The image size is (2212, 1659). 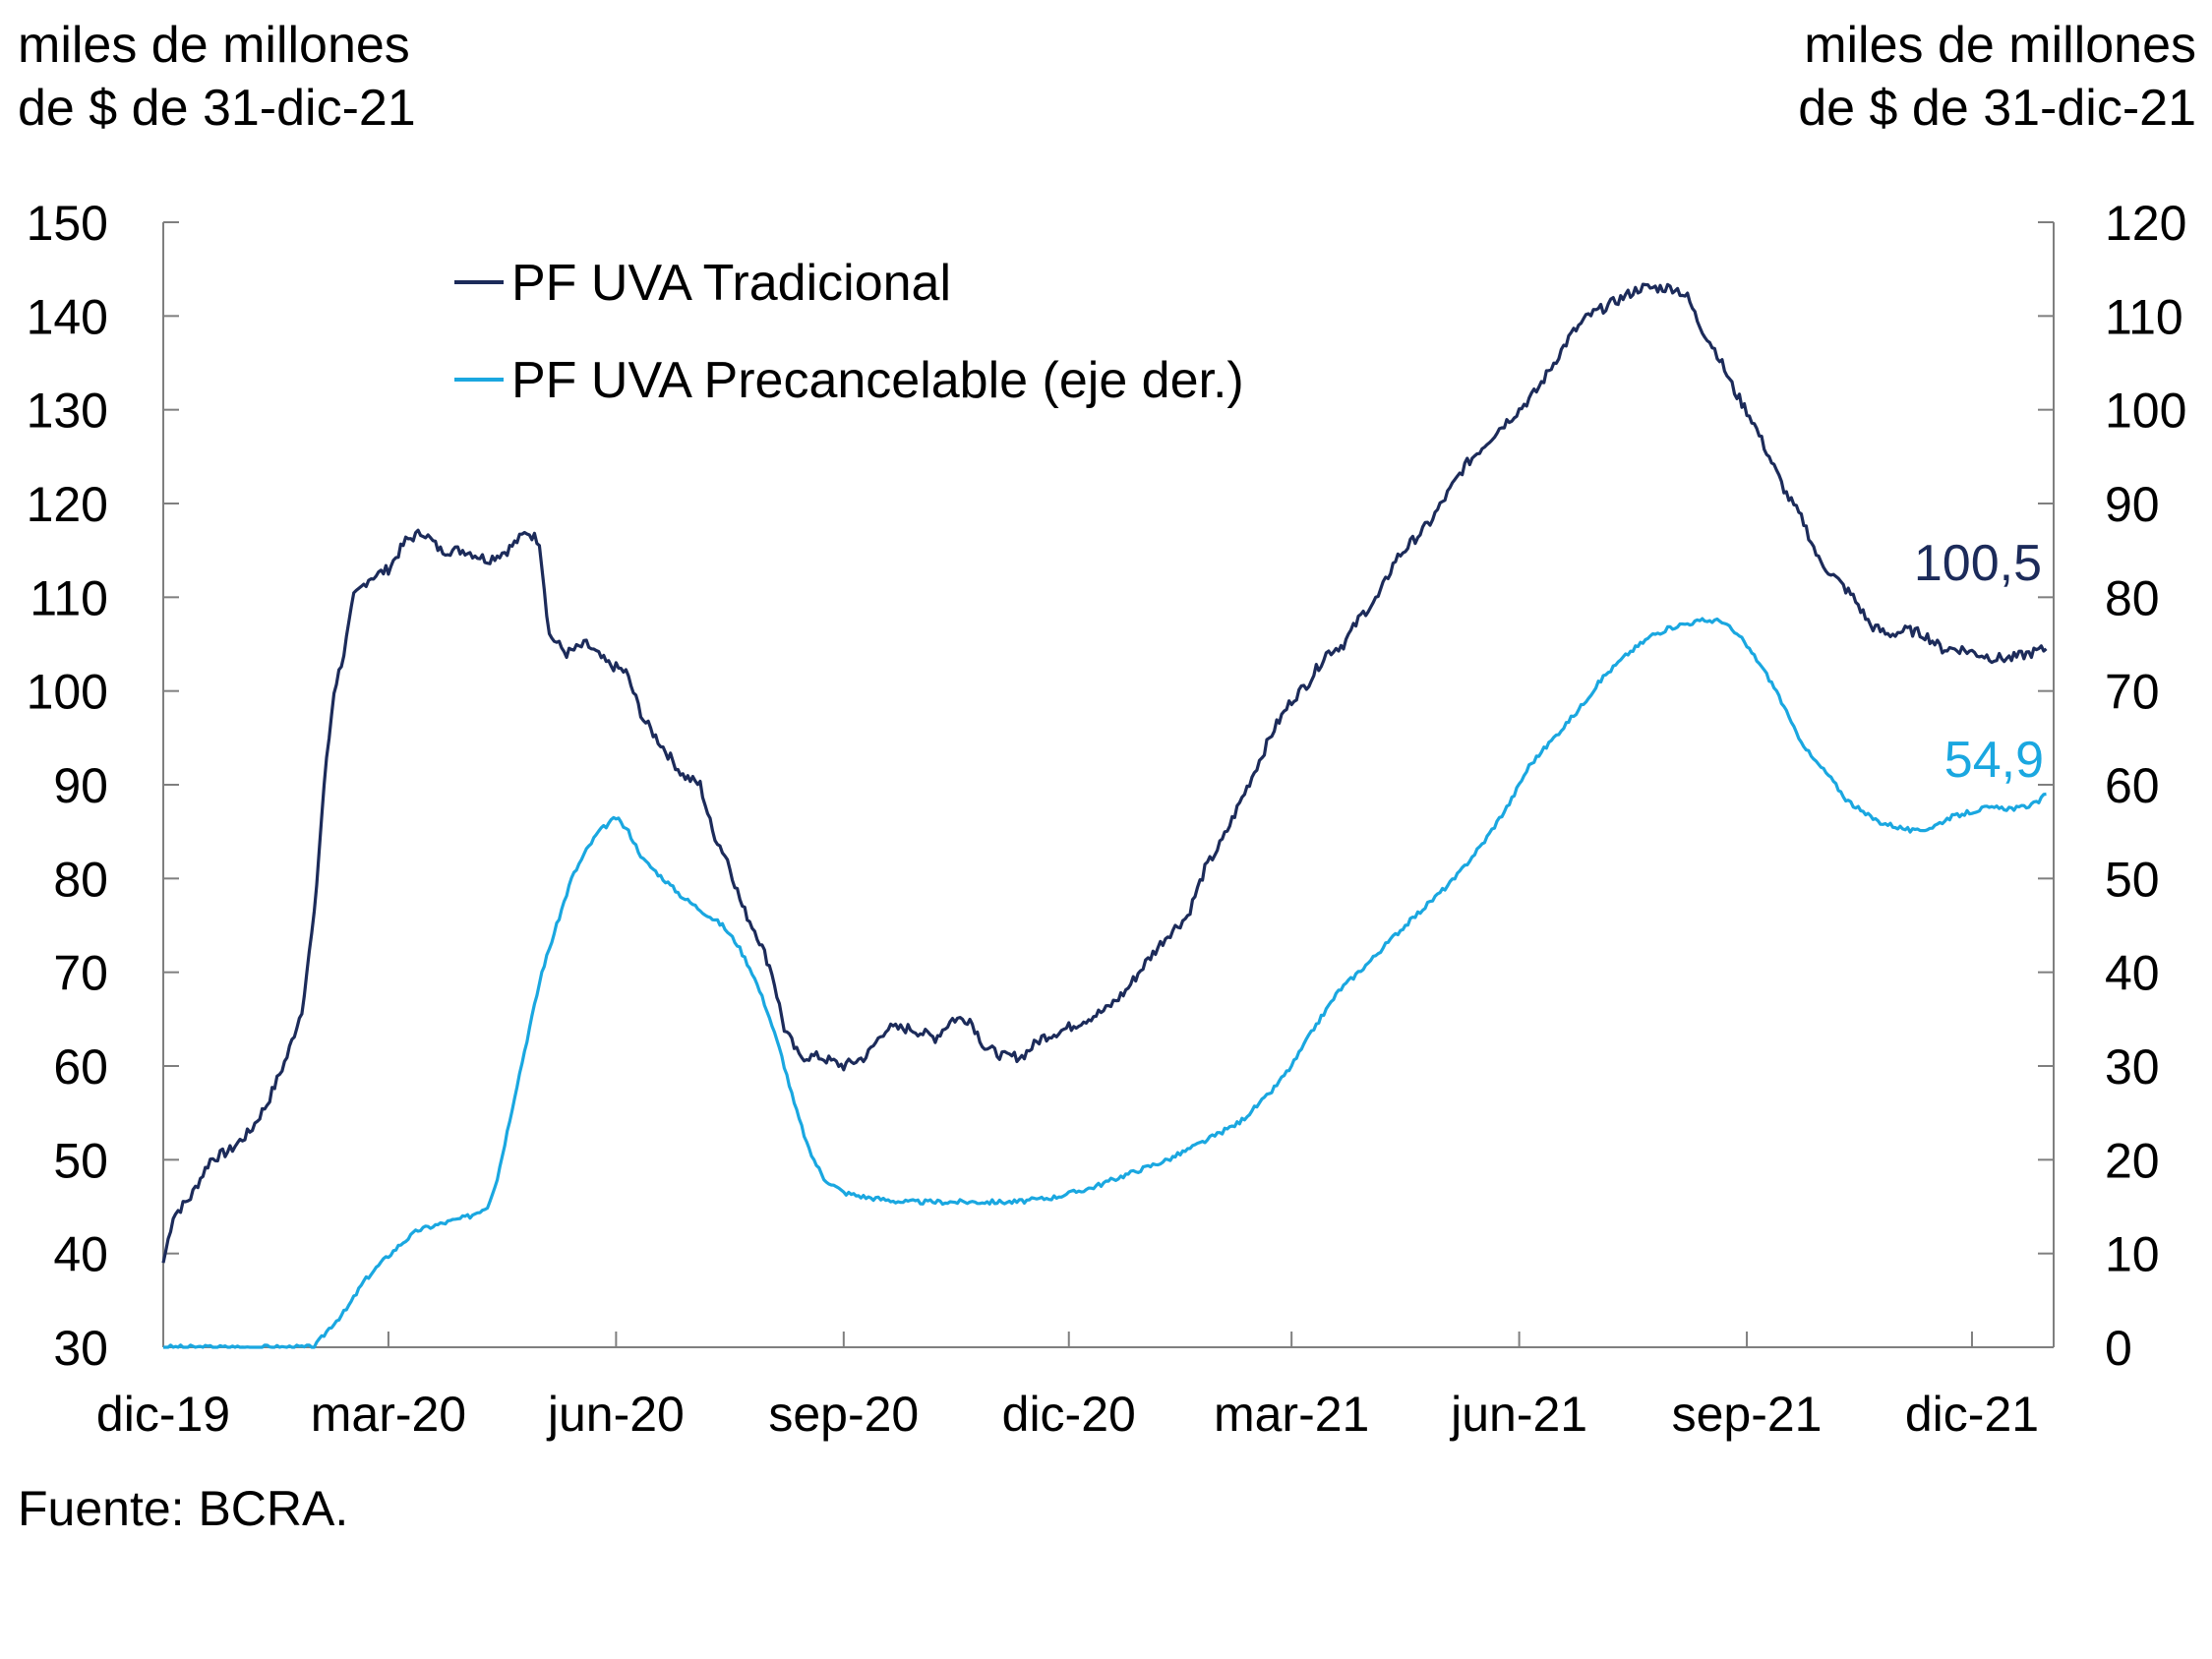 What do you see at coordinates (843, 1414) in the screenshot?
I see `x-tick-label: sep-20` at bounding box center [843, 1414].